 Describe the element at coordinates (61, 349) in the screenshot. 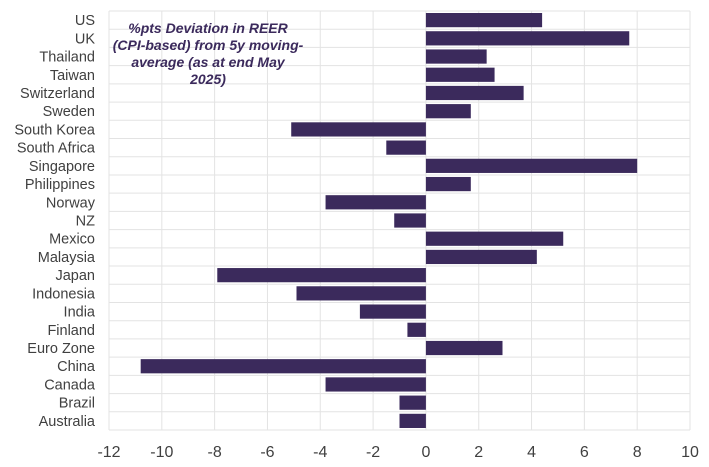

I see `category-label: Euro Zone` at that location.